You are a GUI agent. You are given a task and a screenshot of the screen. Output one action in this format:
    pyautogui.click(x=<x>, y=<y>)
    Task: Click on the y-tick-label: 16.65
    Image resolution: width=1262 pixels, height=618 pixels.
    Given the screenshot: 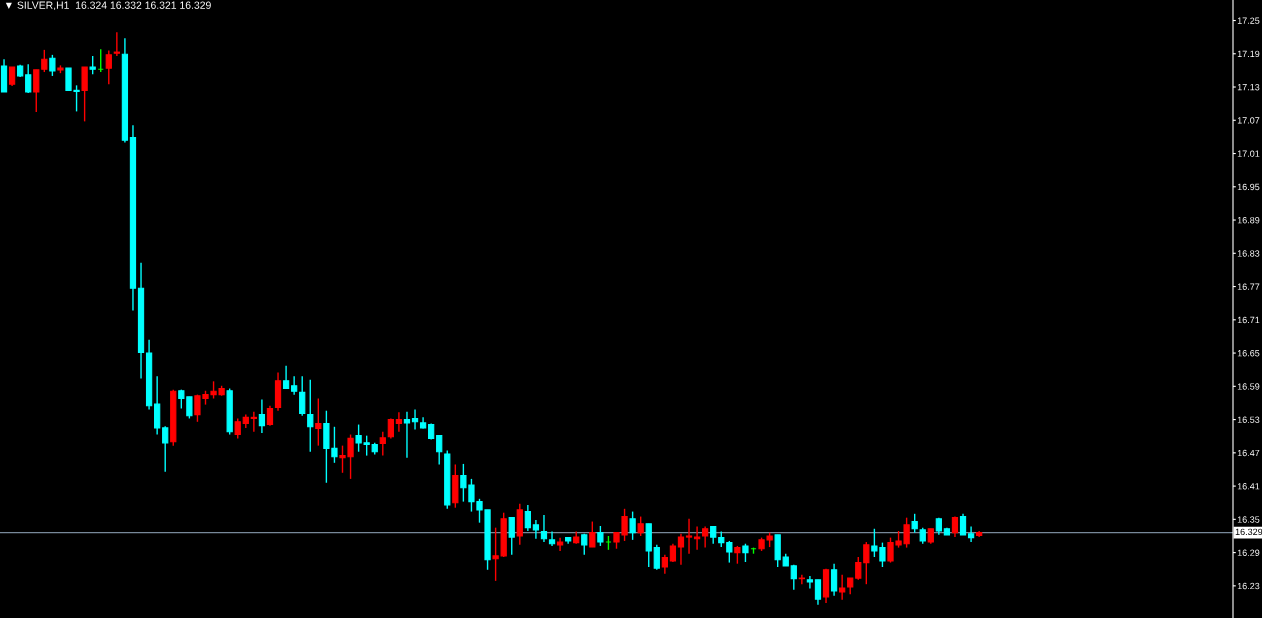 What is the action you would take?
    pyautogui.click(x=1248, y=353)
    